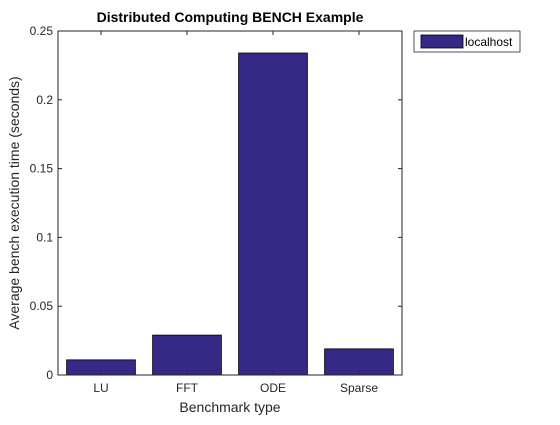  I want to click on bar-ode, so click(273, 214).